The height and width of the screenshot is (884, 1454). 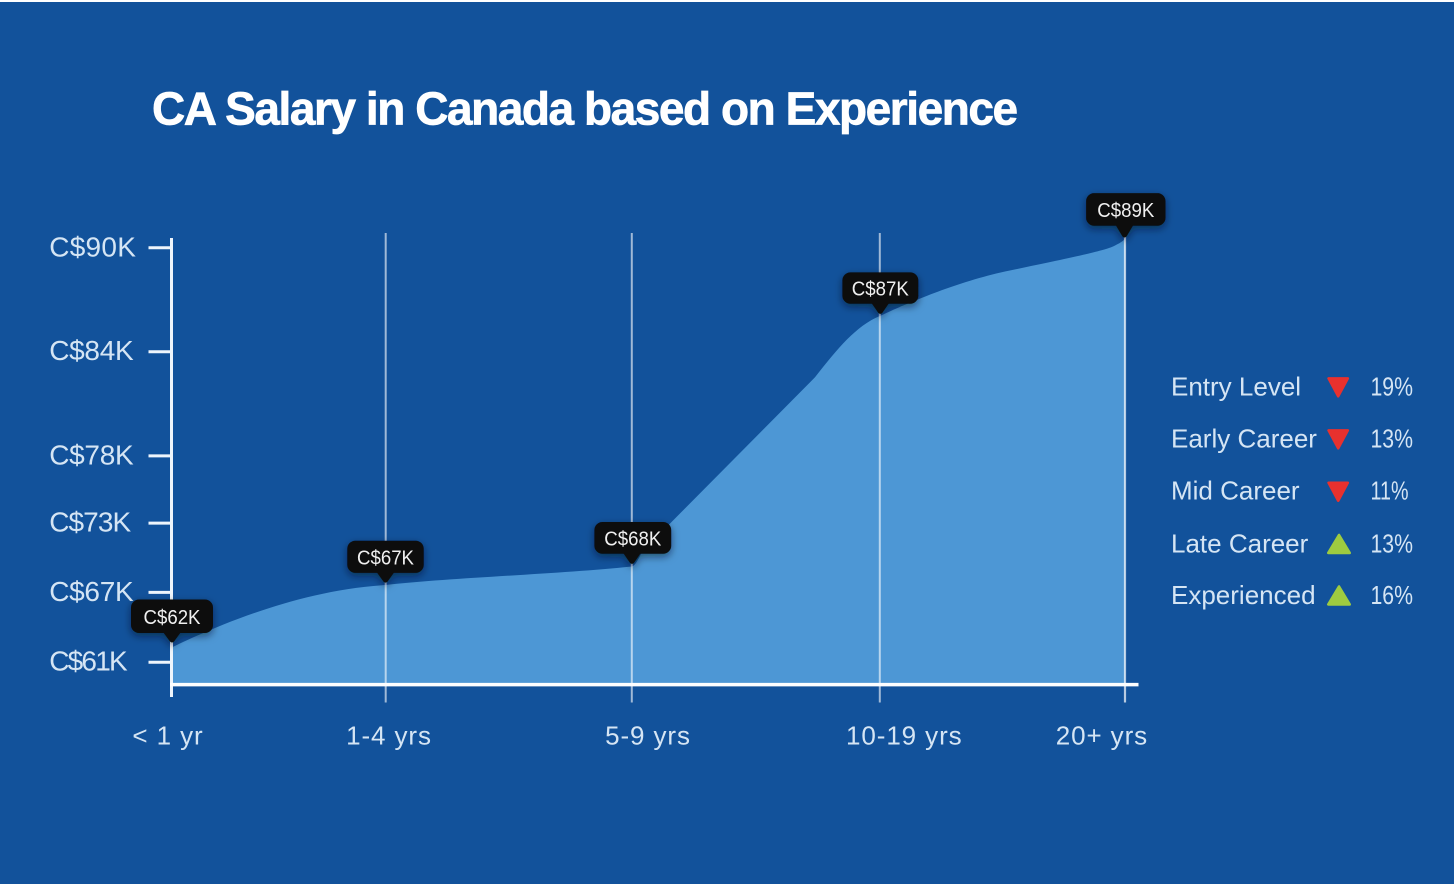 I want to click on svg-text: C$90K, so click(x=92, y=246).